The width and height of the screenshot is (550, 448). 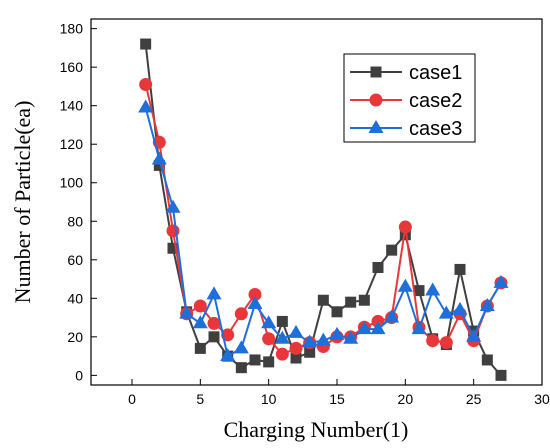 What do you see at coordinates (22, 202) in the screenshot?
I see `y-axis-title: Number of Particle(ea)` at bounding box center [22, 202].